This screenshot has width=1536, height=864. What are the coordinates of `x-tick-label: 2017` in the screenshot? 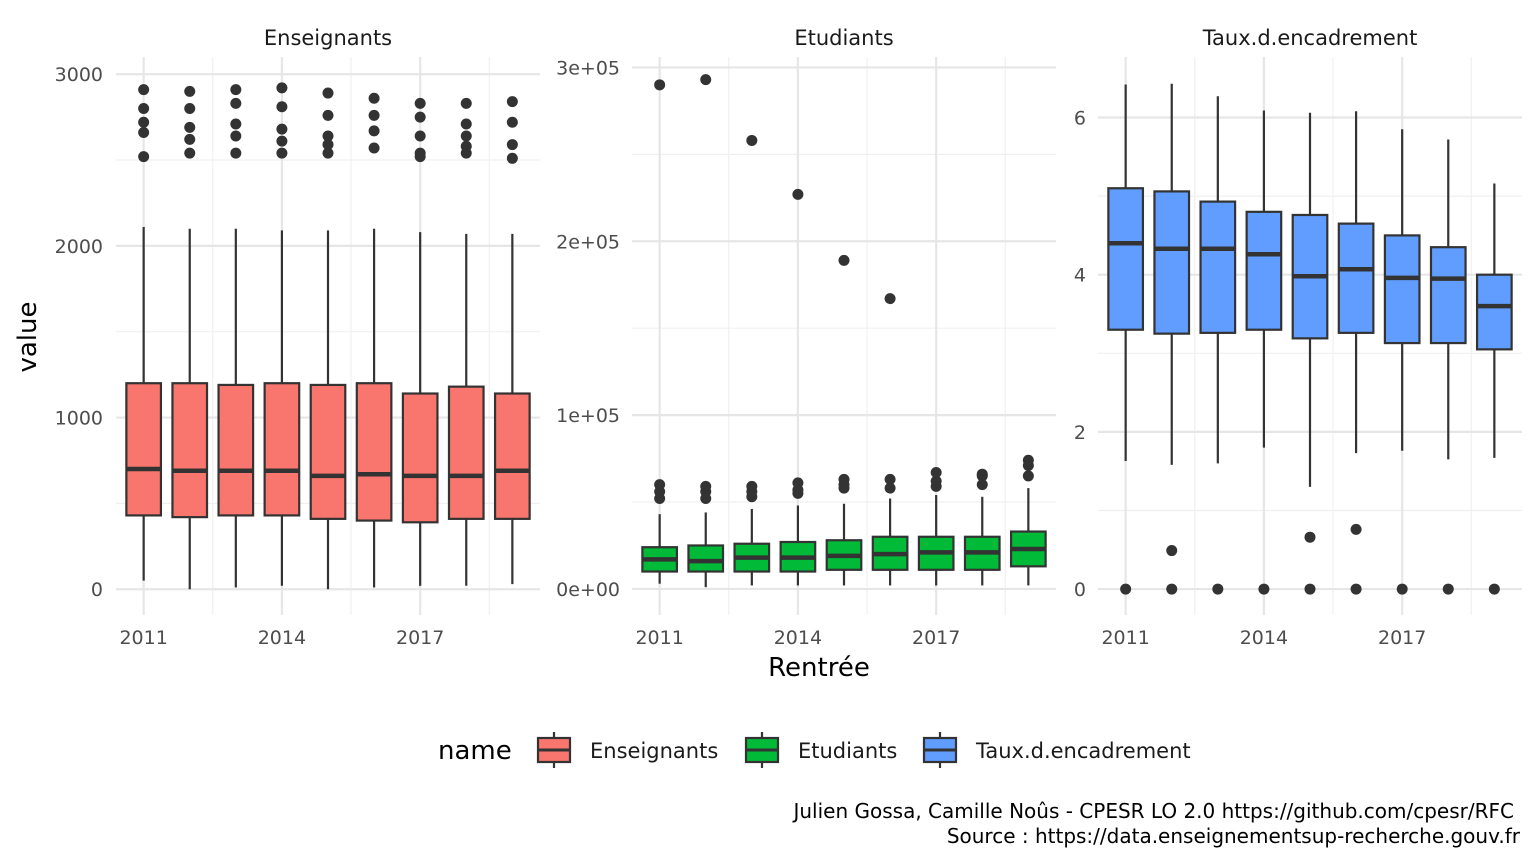 It's located at (420, 638).